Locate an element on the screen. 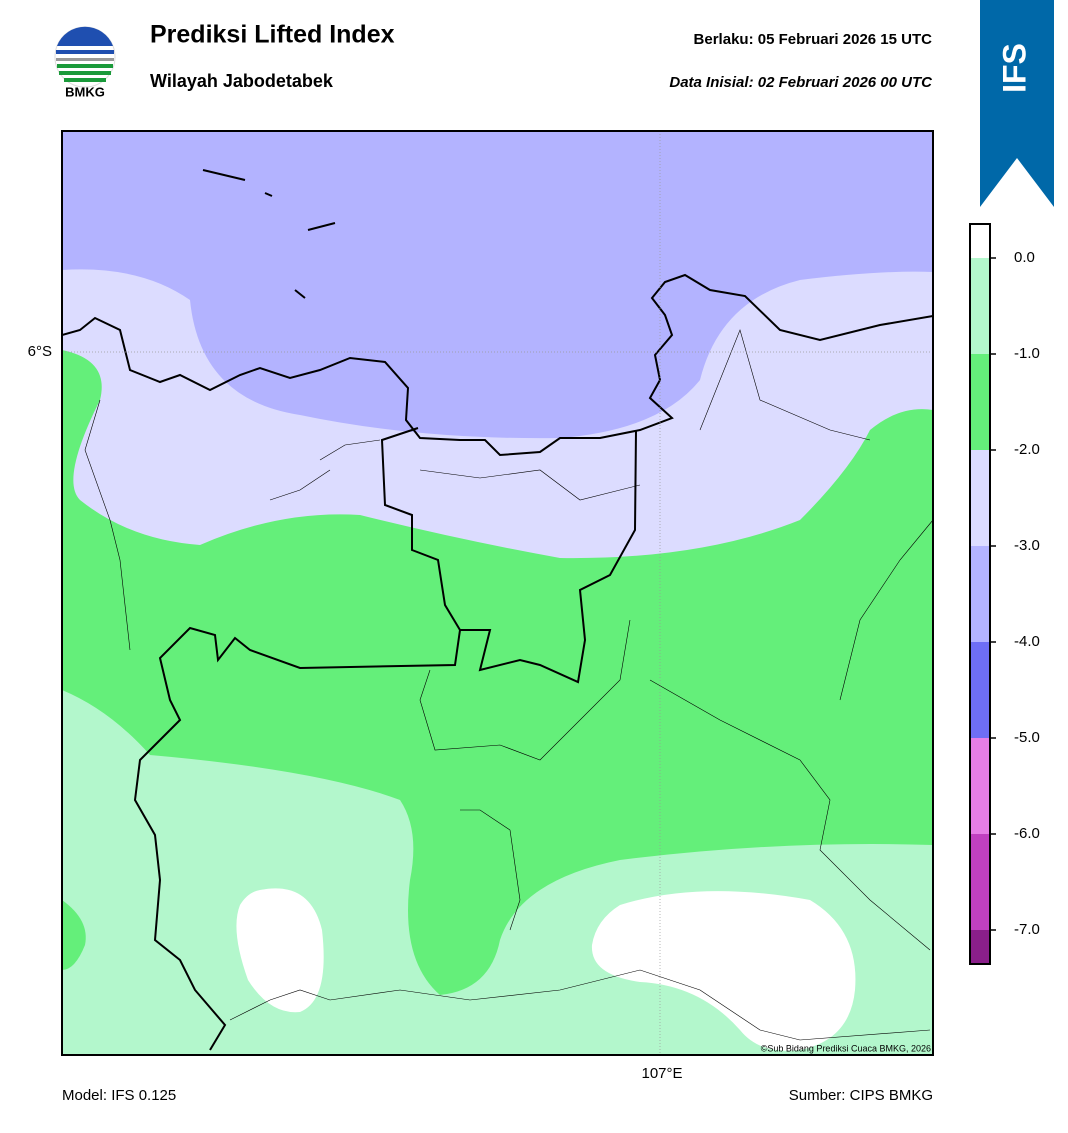 The width and height of the screenshot is (1068, 1133). colorbar-frame is located at coordinates (980, 594).